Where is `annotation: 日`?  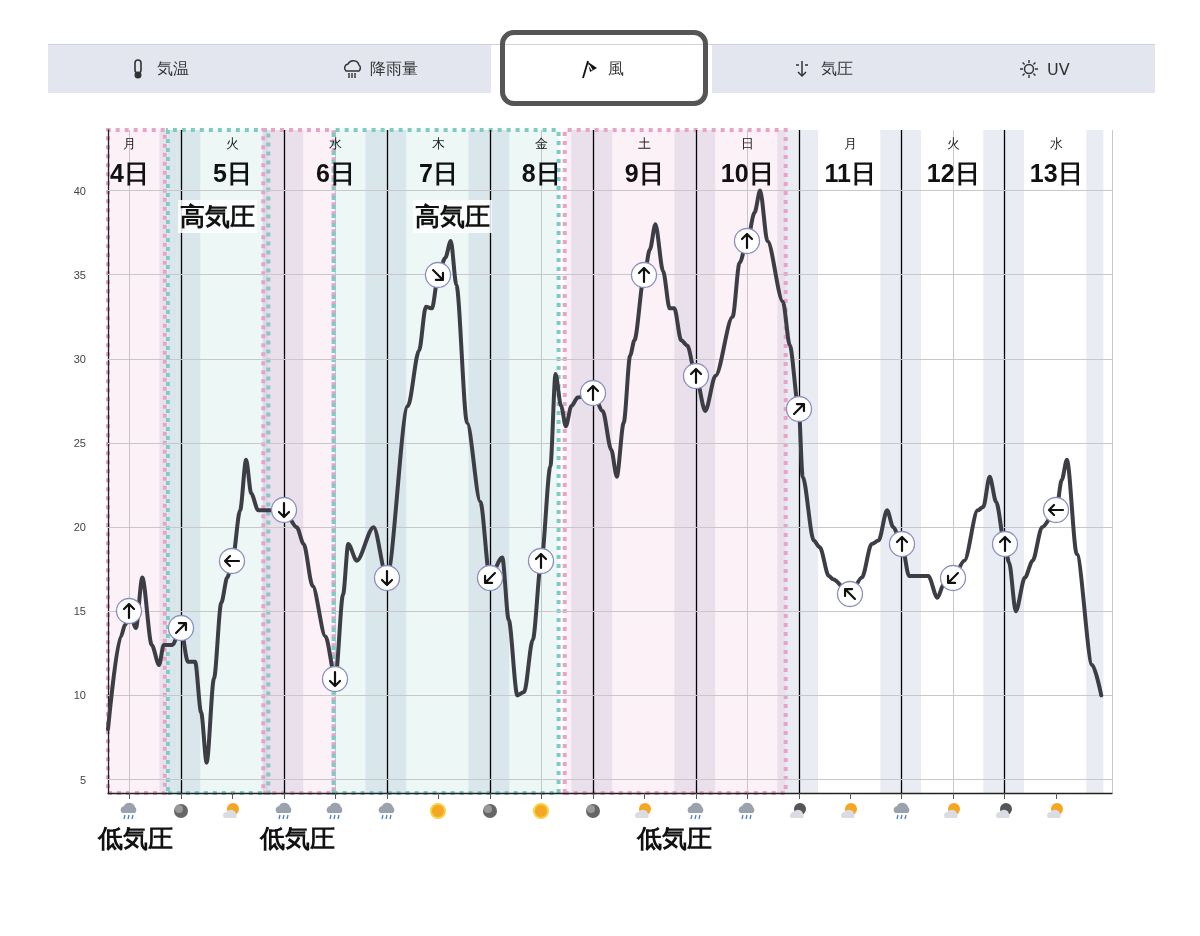 annotation: 日 is located at coordinates (747, 144).